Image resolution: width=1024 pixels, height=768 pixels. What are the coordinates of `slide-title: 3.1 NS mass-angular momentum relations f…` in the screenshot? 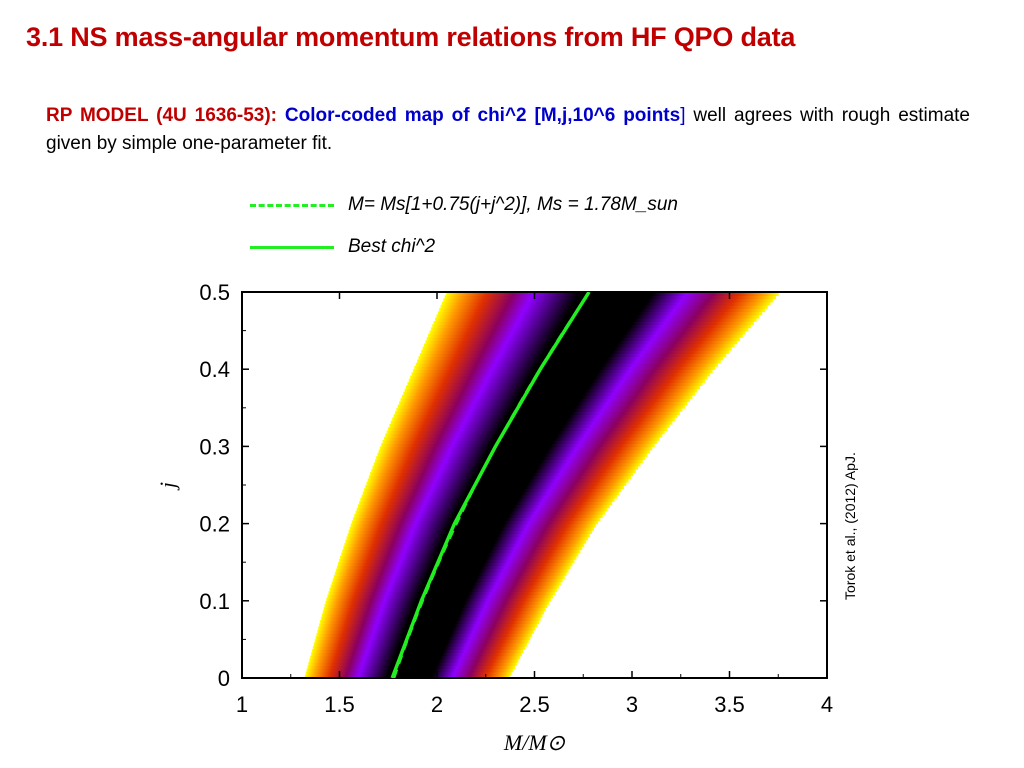 It's located at (411, 37).